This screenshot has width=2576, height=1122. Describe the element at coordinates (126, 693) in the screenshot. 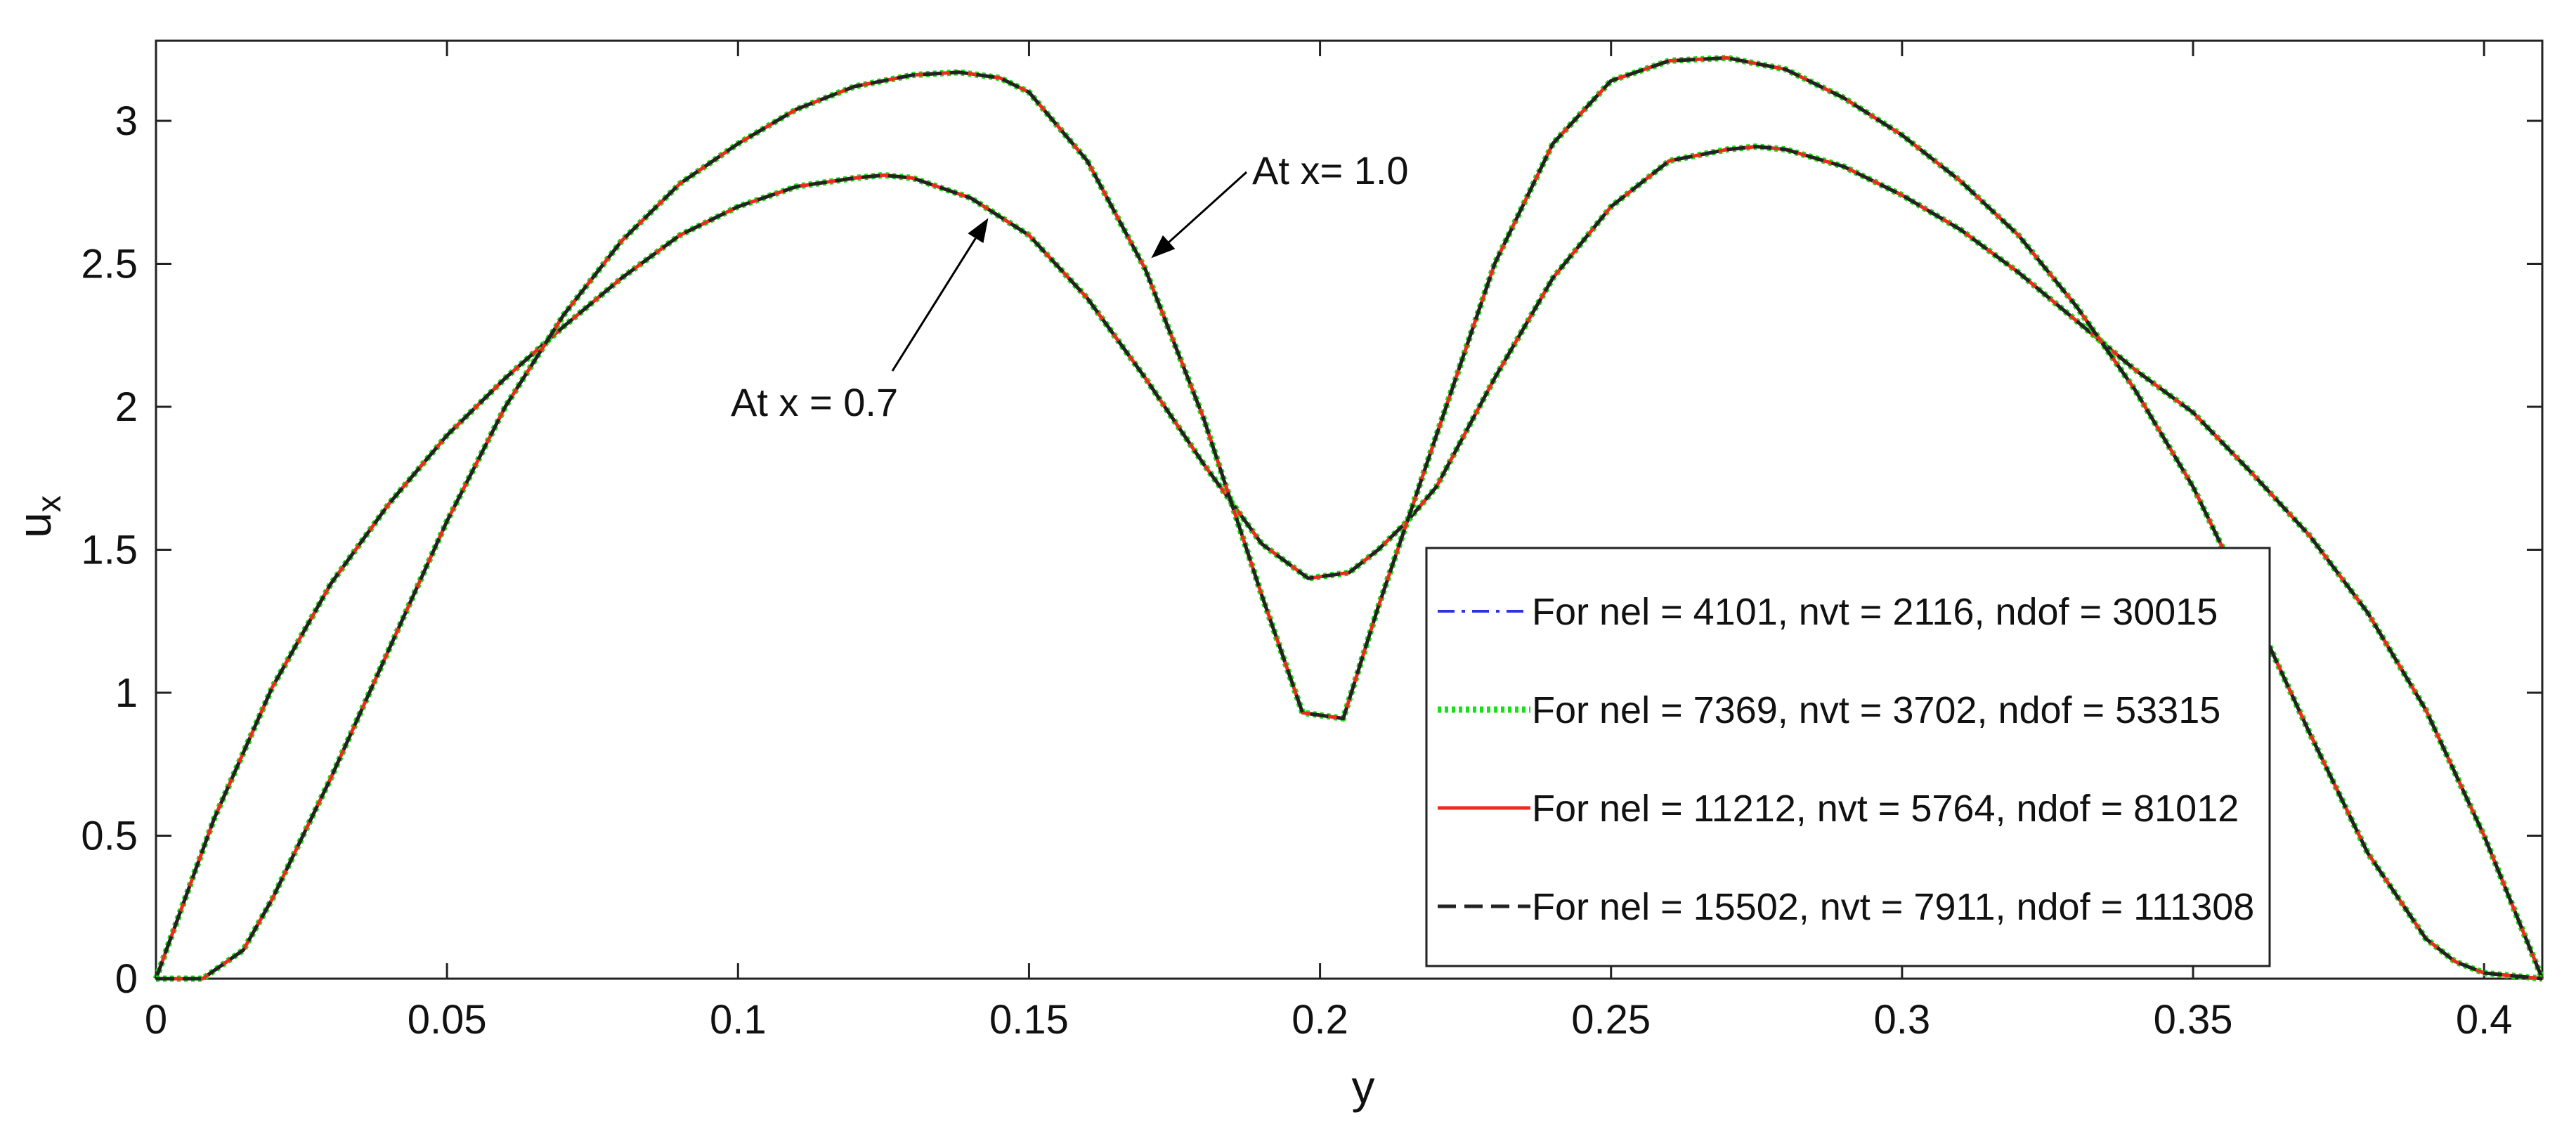

I see `y-tick-label: 1` at that location.